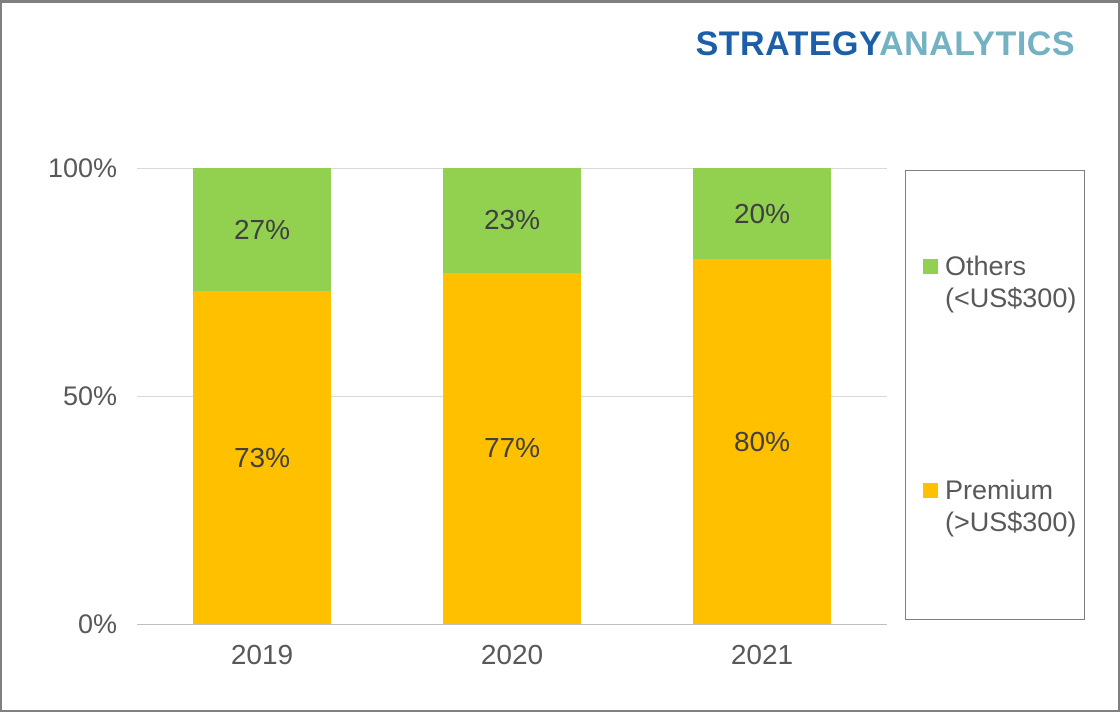 This screenshot has height=712, width=1120. Describe the element at coordinates (930, 267) in the screenshot. I see `legend-swatch-others` at that location.